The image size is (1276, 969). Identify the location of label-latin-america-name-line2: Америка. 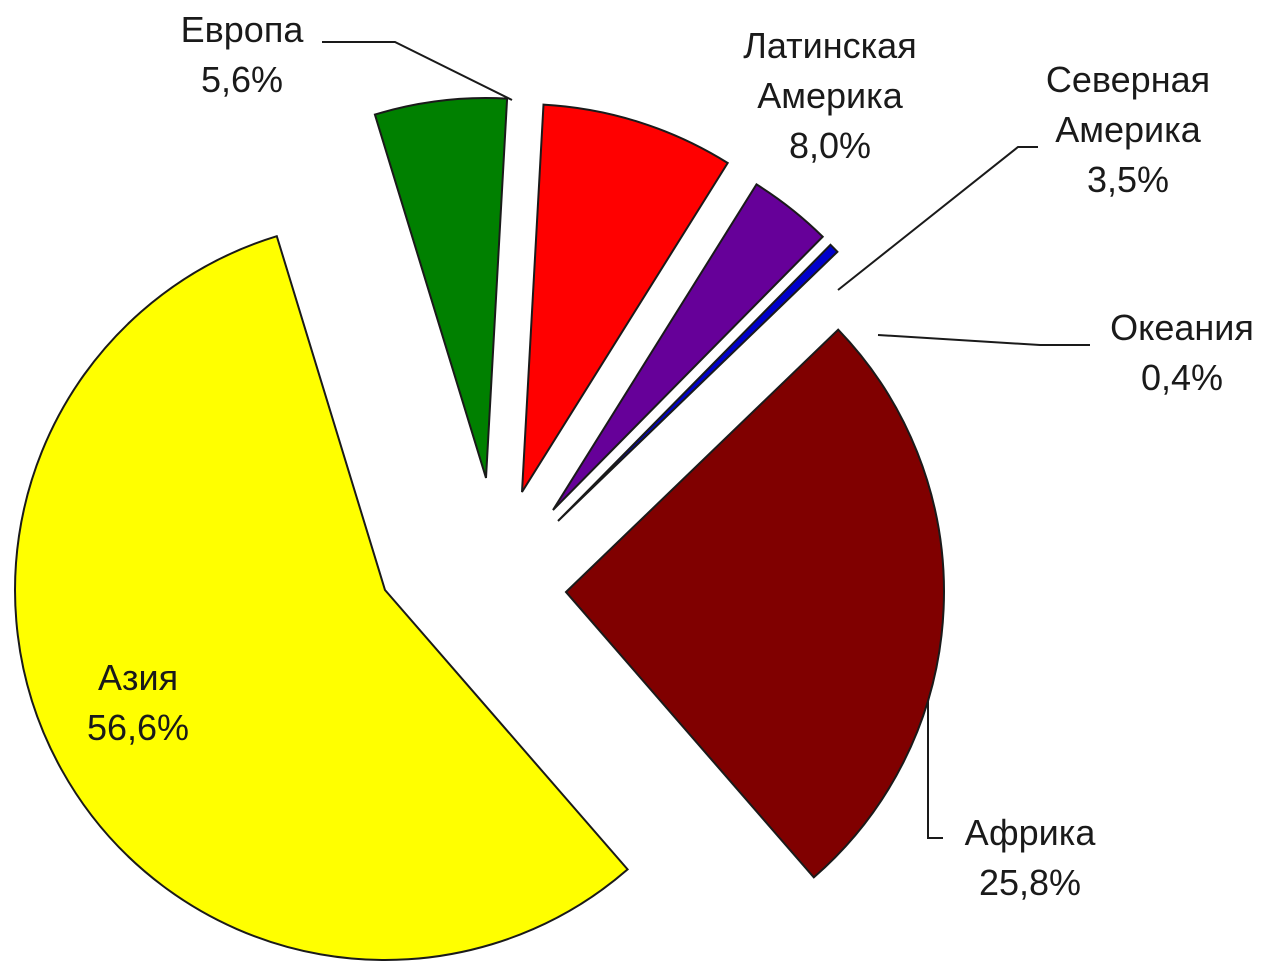
(830, 95).